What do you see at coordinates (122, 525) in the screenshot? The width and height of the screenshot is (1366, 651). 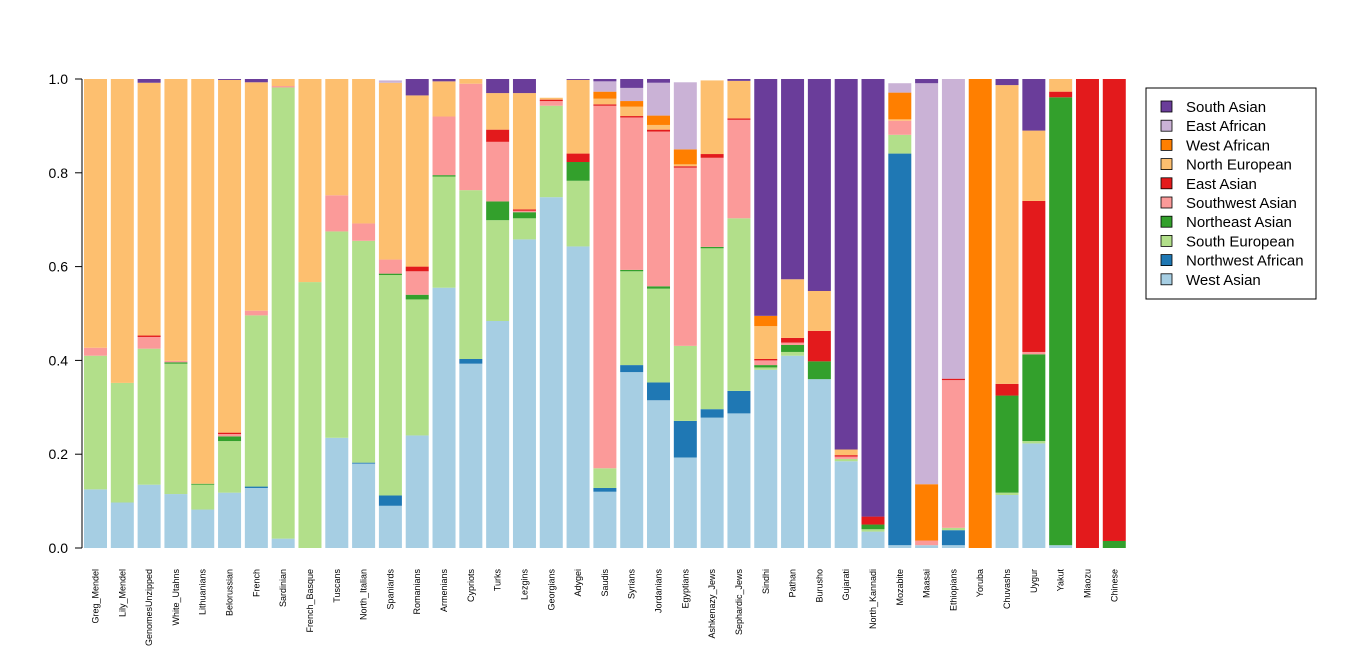 I see `bar-segment-Lily_Mendel-west-asian` at bounding box center [122, 525].